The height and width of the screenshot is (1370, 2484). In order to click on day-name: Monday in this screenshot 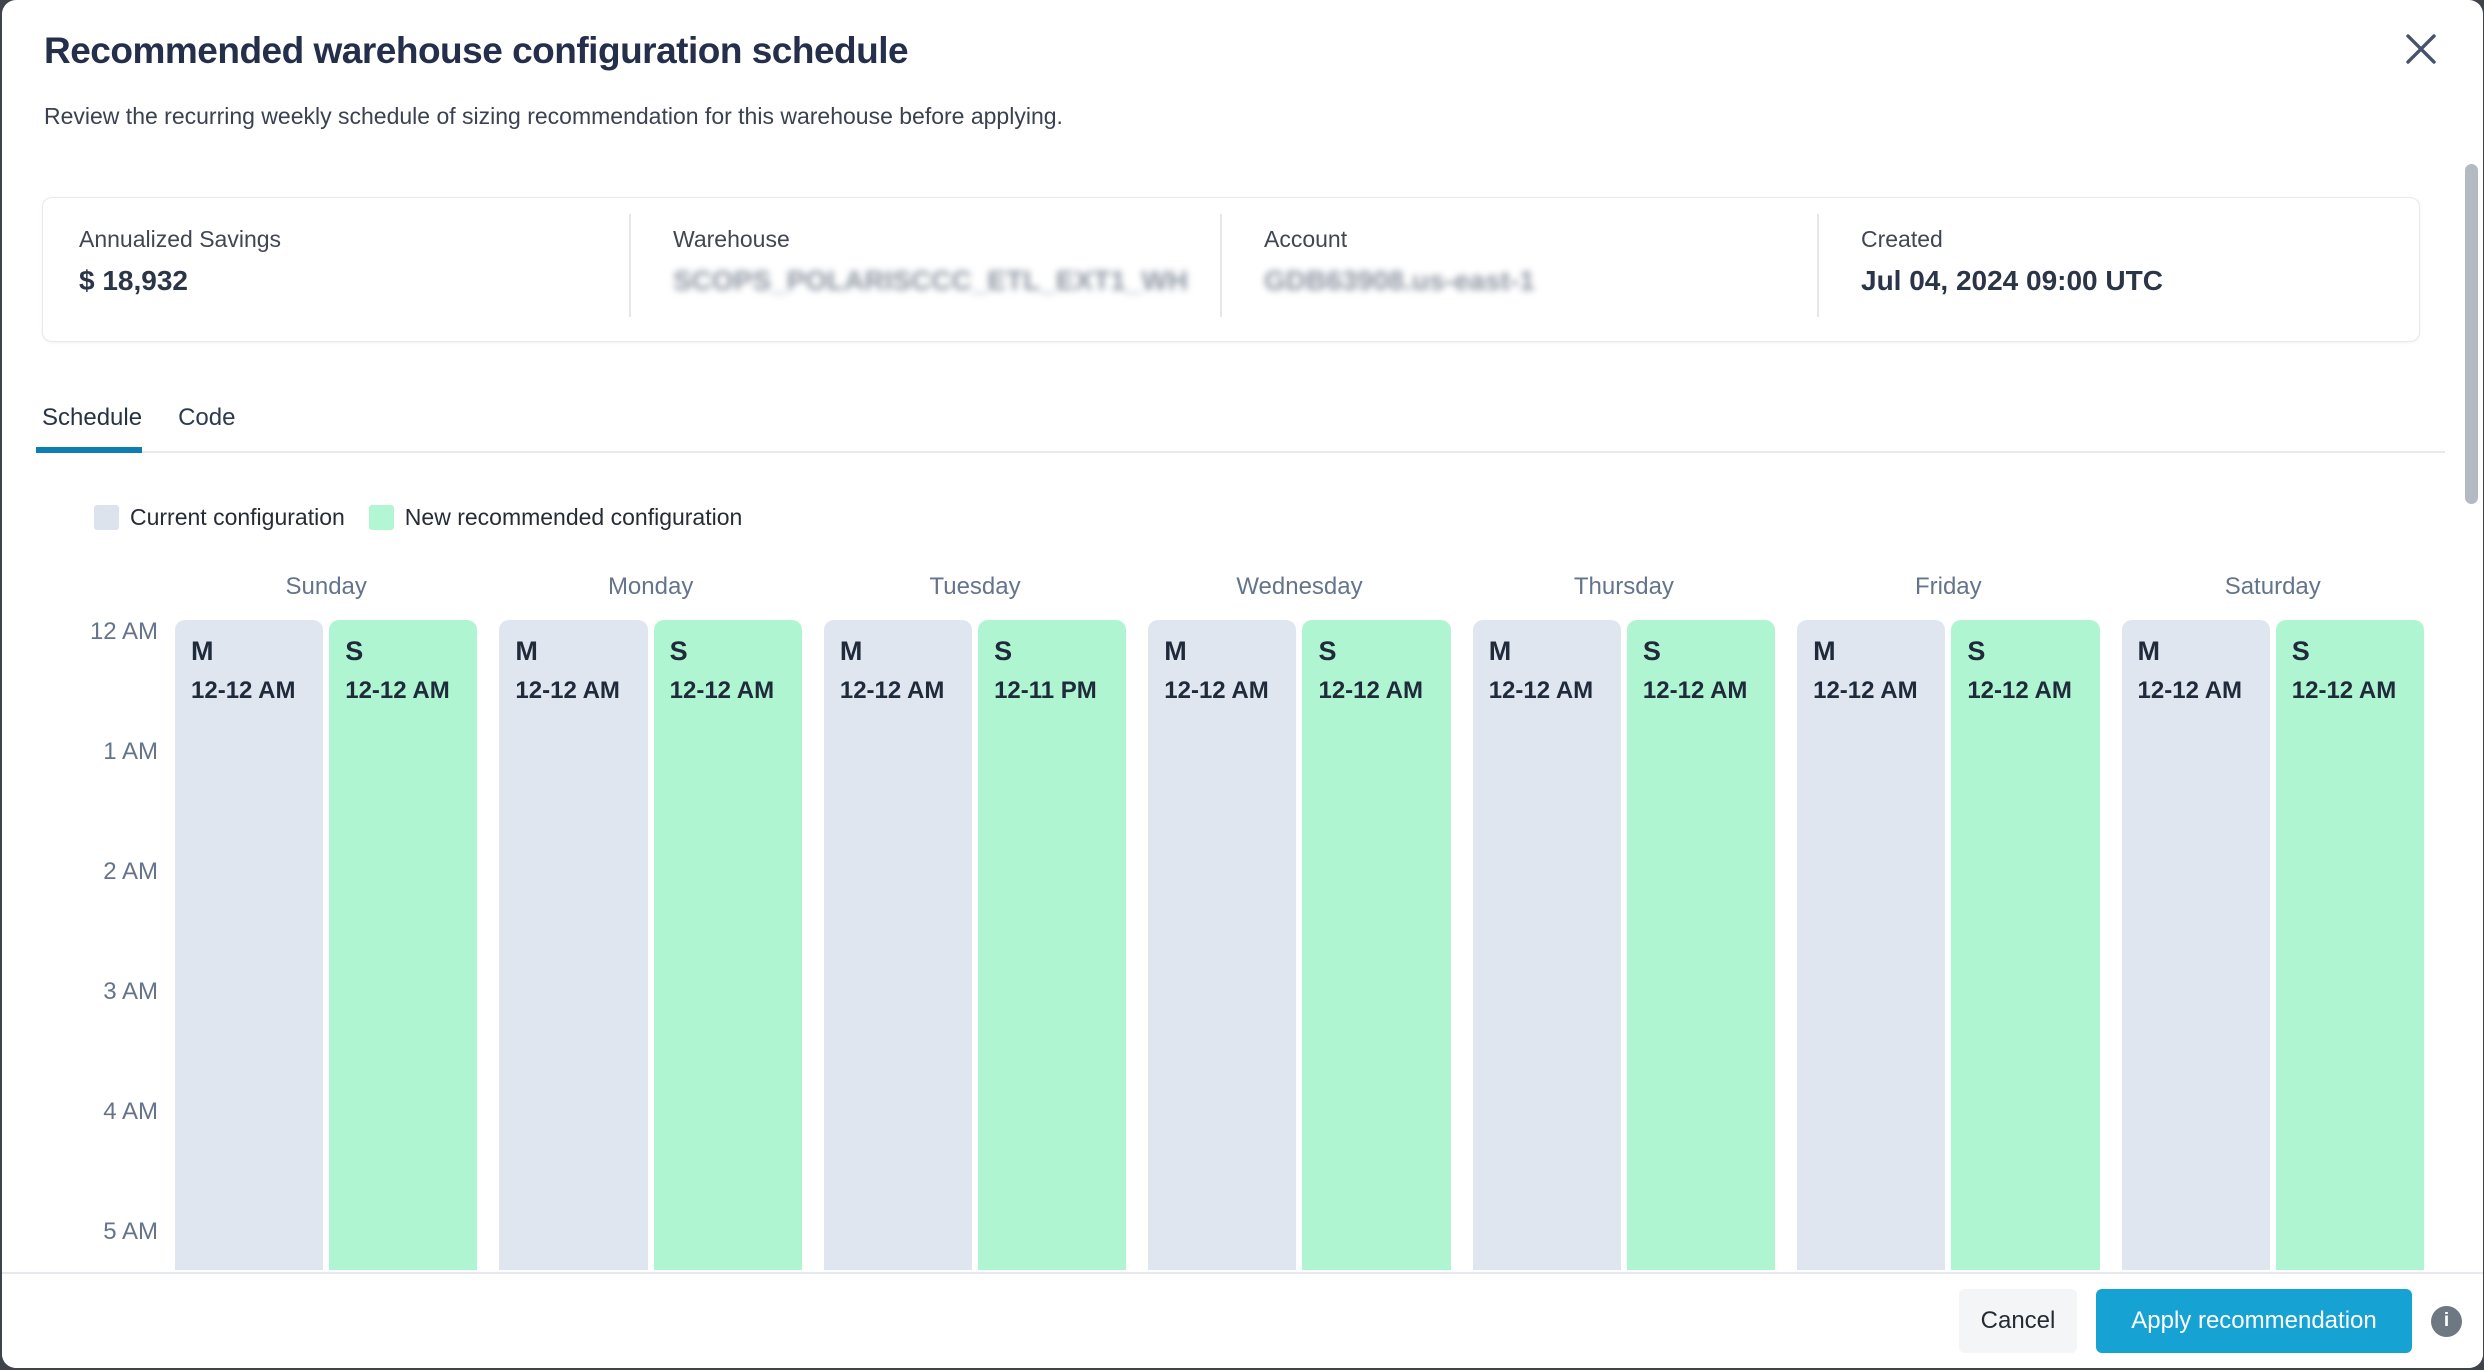, I will do `click(650, 586)`.